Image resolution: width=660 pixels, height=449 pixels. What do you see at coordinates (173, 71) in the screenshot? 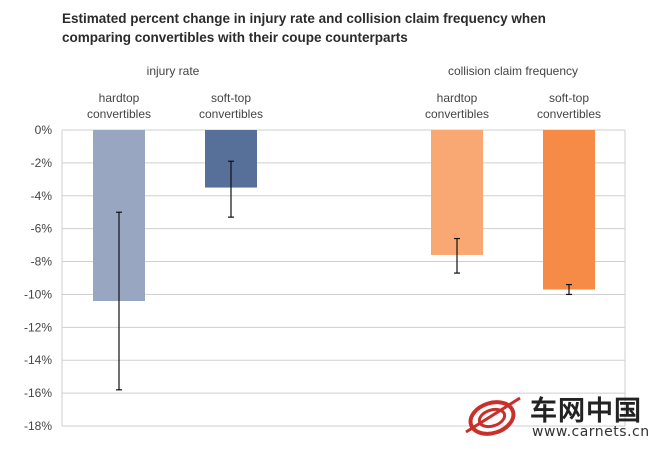
I see `group-label: injury rate` at bounding box center [173, 71].